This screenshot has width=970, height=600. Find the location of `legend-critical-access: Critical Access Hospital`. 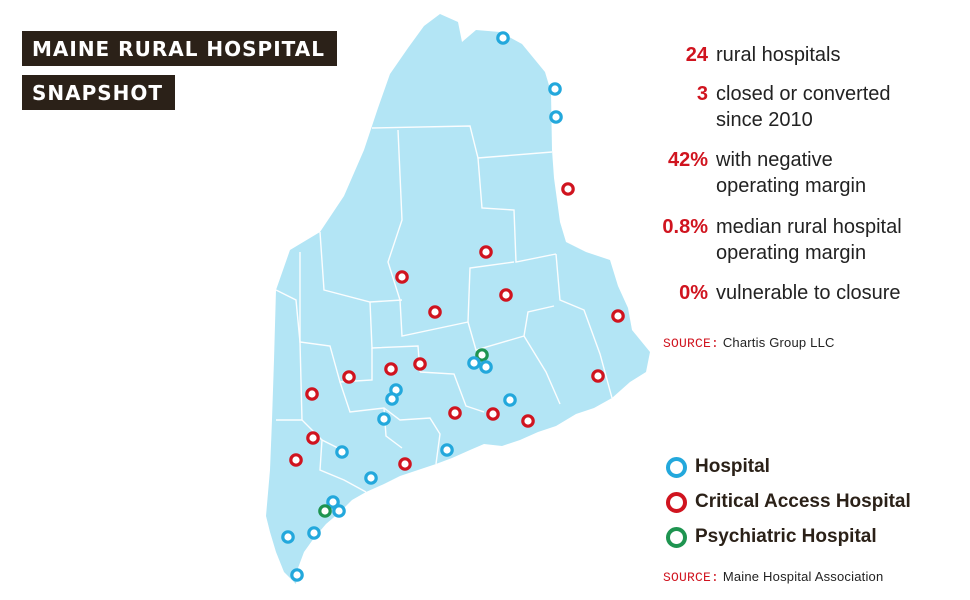

legend-critical-access: Critical Access Hospital is located at coordinates (788, 502).